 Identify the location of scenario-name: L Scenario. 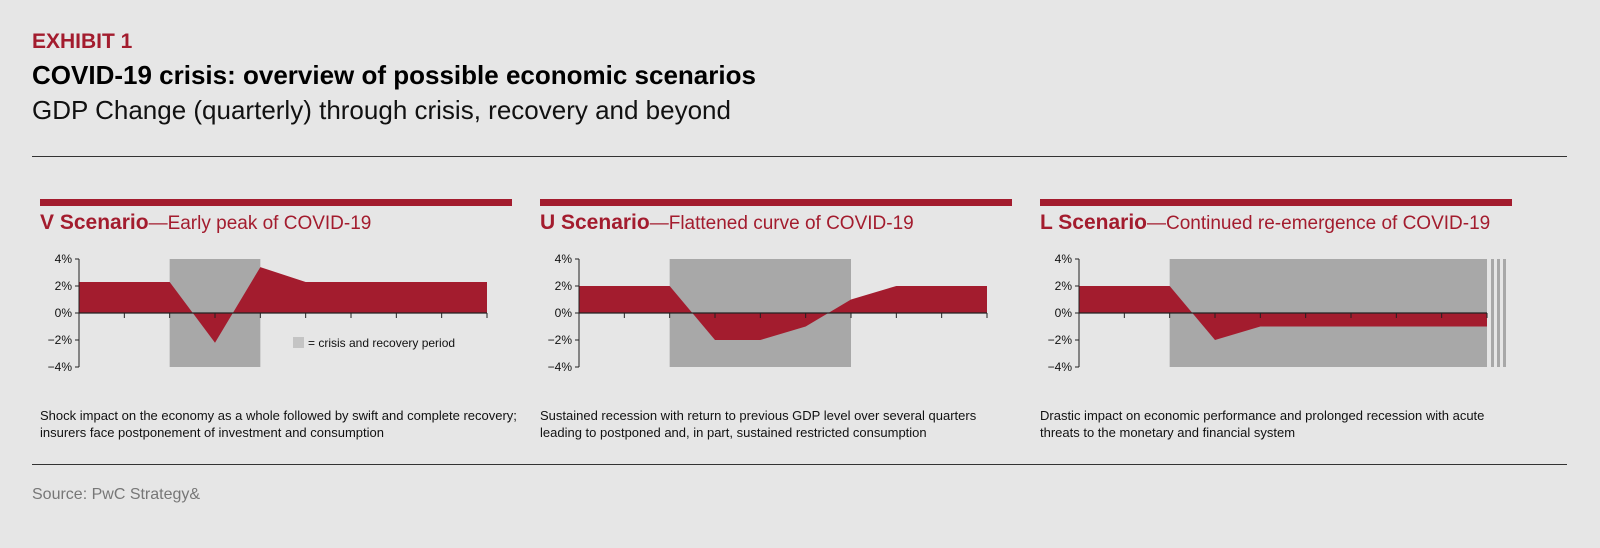
(1093, 222).